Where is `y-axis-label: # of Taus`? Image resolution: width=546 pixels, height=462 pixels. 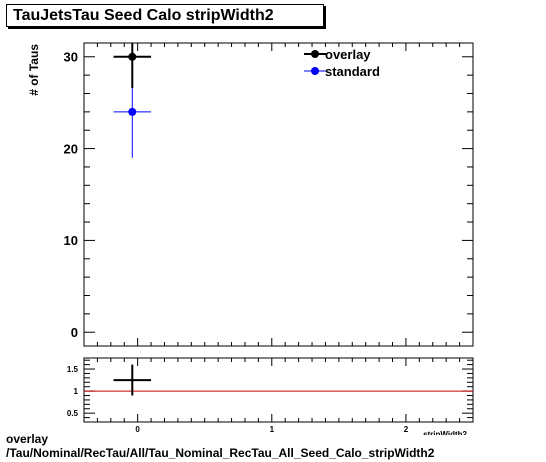 y-axis-label: # of Taus is located at coordinates (34, 70).